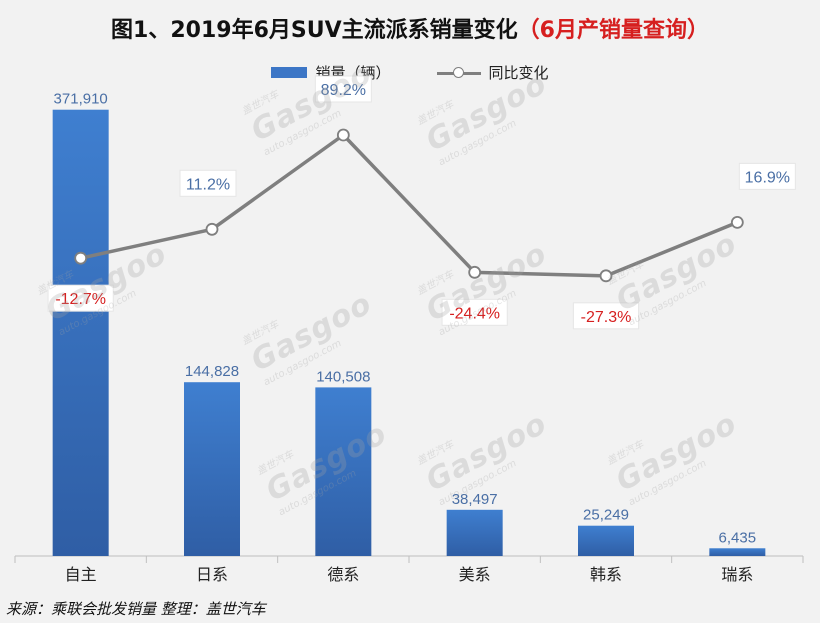 The height and width of the screenshot is (623, 820). Describe the element at coordinates (343, 376) in the screenshot. I see `bar-value-label: 140,508` at that location.